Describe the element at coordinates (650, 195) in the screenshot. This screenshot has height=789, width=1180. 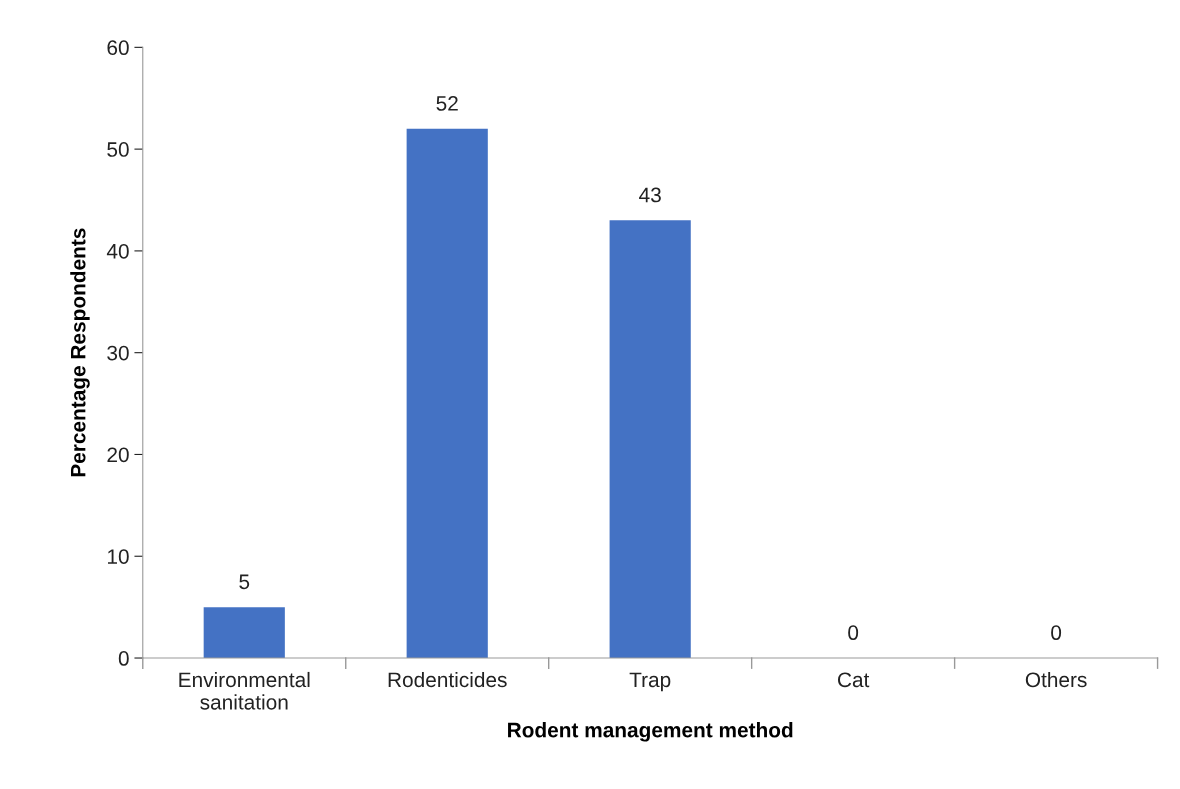
I see `data-label: 43` at that location.